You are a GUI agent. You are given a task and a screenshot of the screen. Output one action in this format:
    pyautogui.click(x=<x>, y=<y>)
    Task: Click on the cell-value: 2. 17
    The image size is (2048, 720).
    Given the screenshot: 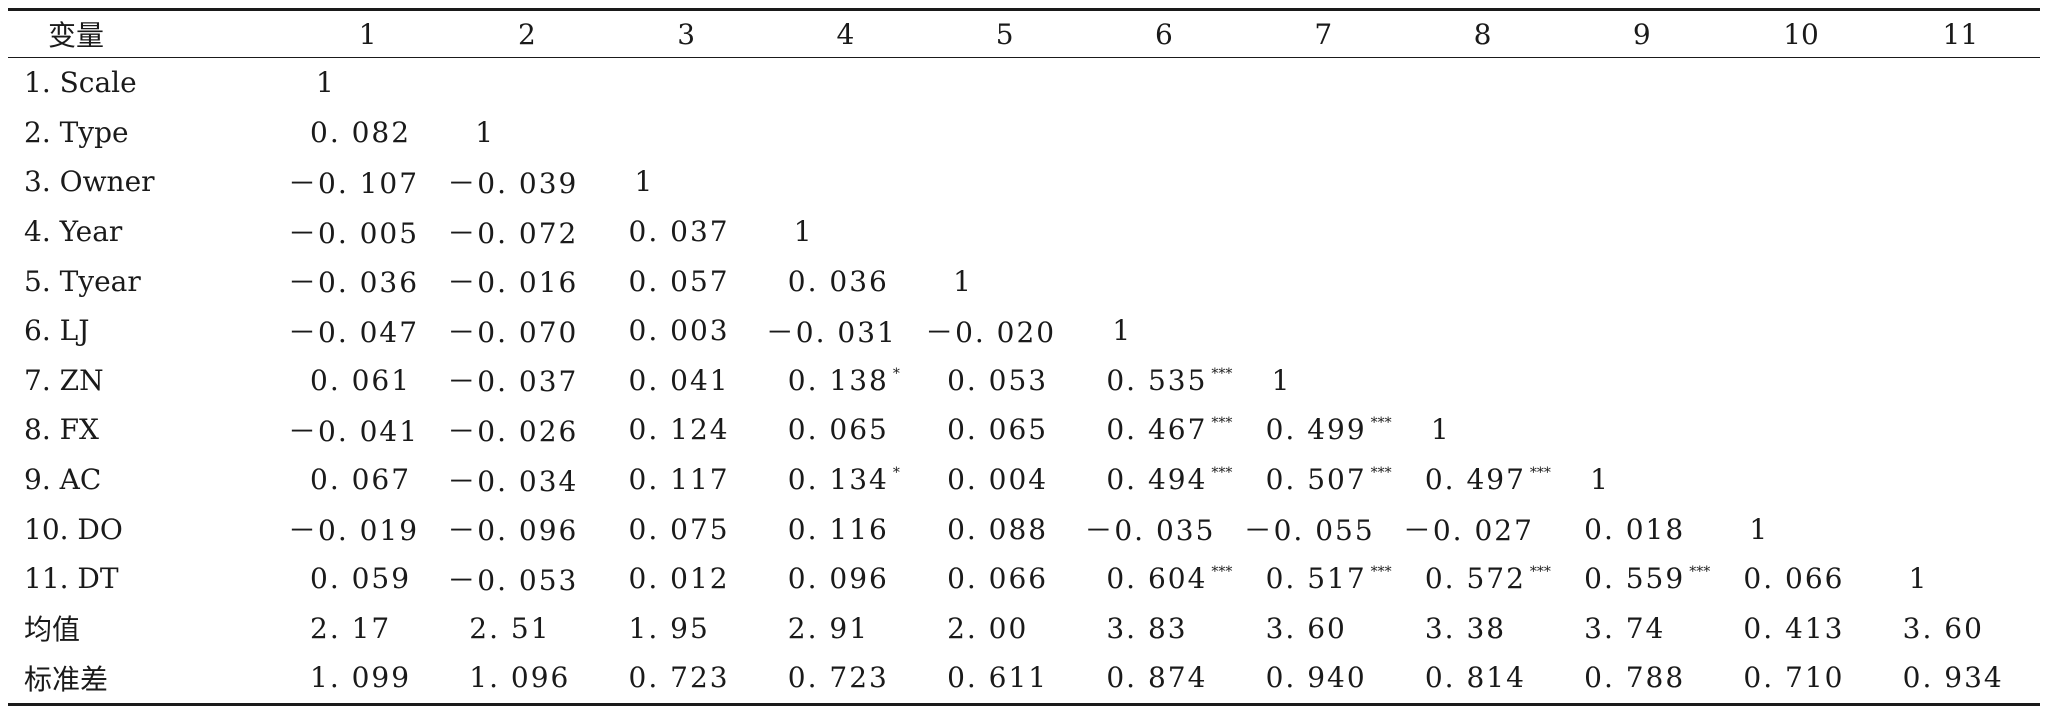 What is the action you would take?
    pyautogui.click(x=351, y=628)
    